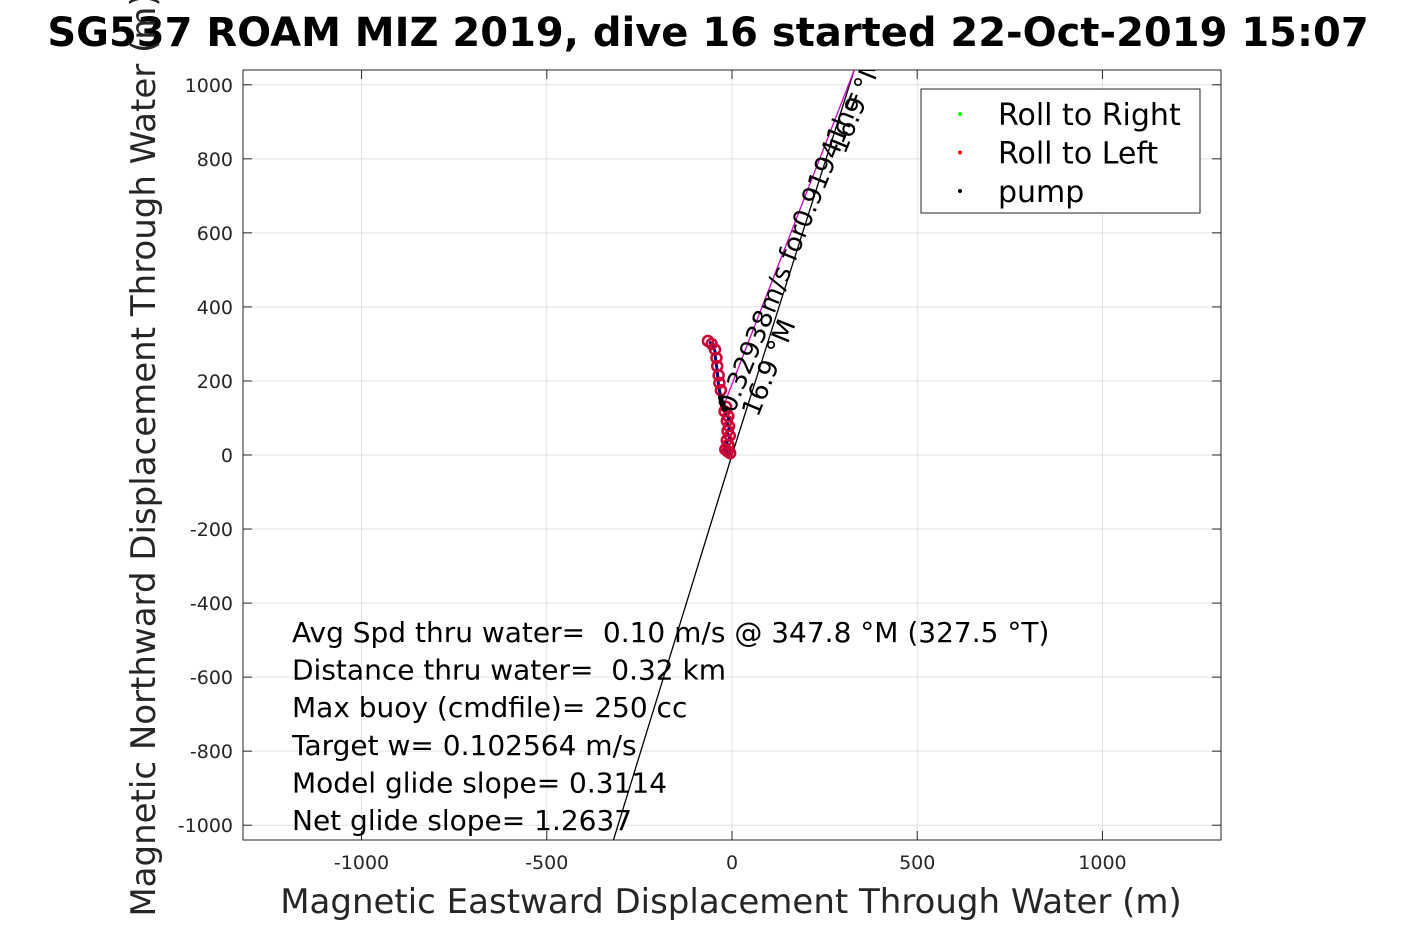 This screenshot has height=945, width=1417. I want to click on reference-lines, so click(733, 455).